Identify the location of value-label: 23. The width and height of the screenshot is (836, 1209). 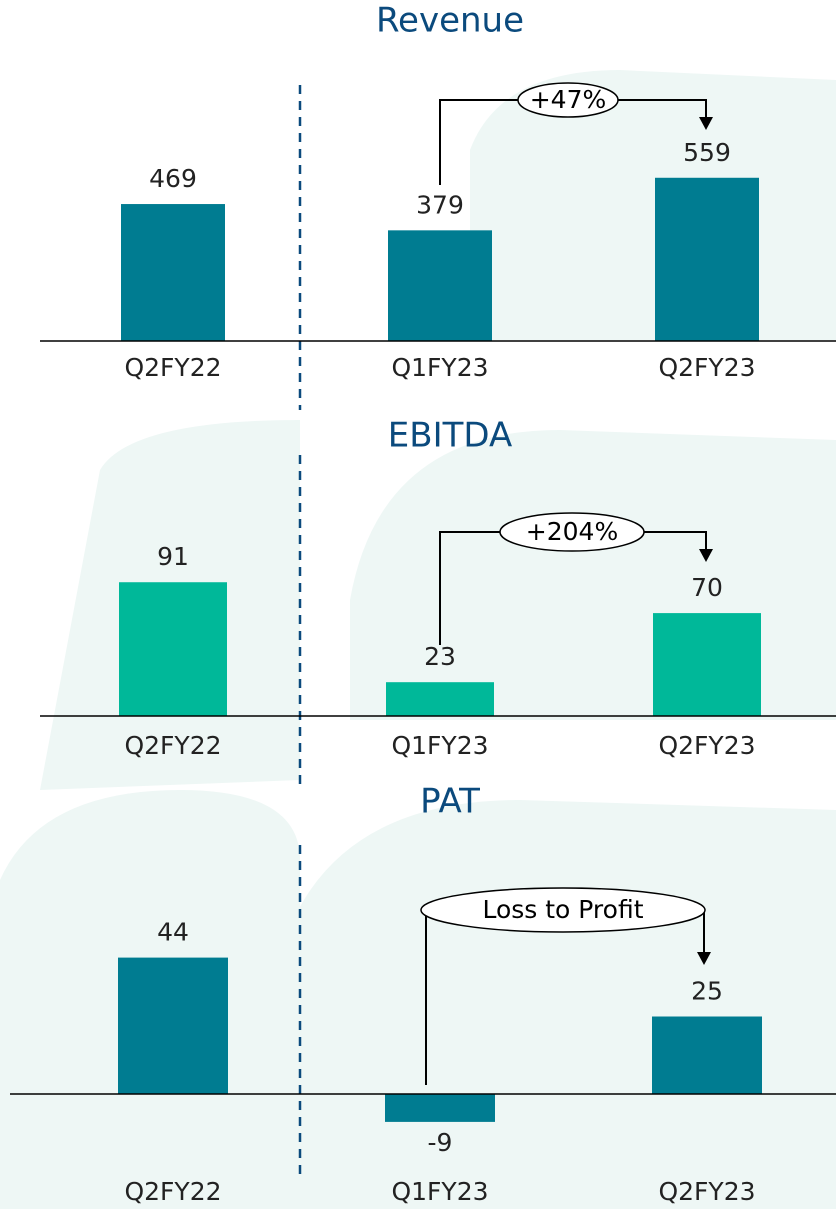
(440, 656).